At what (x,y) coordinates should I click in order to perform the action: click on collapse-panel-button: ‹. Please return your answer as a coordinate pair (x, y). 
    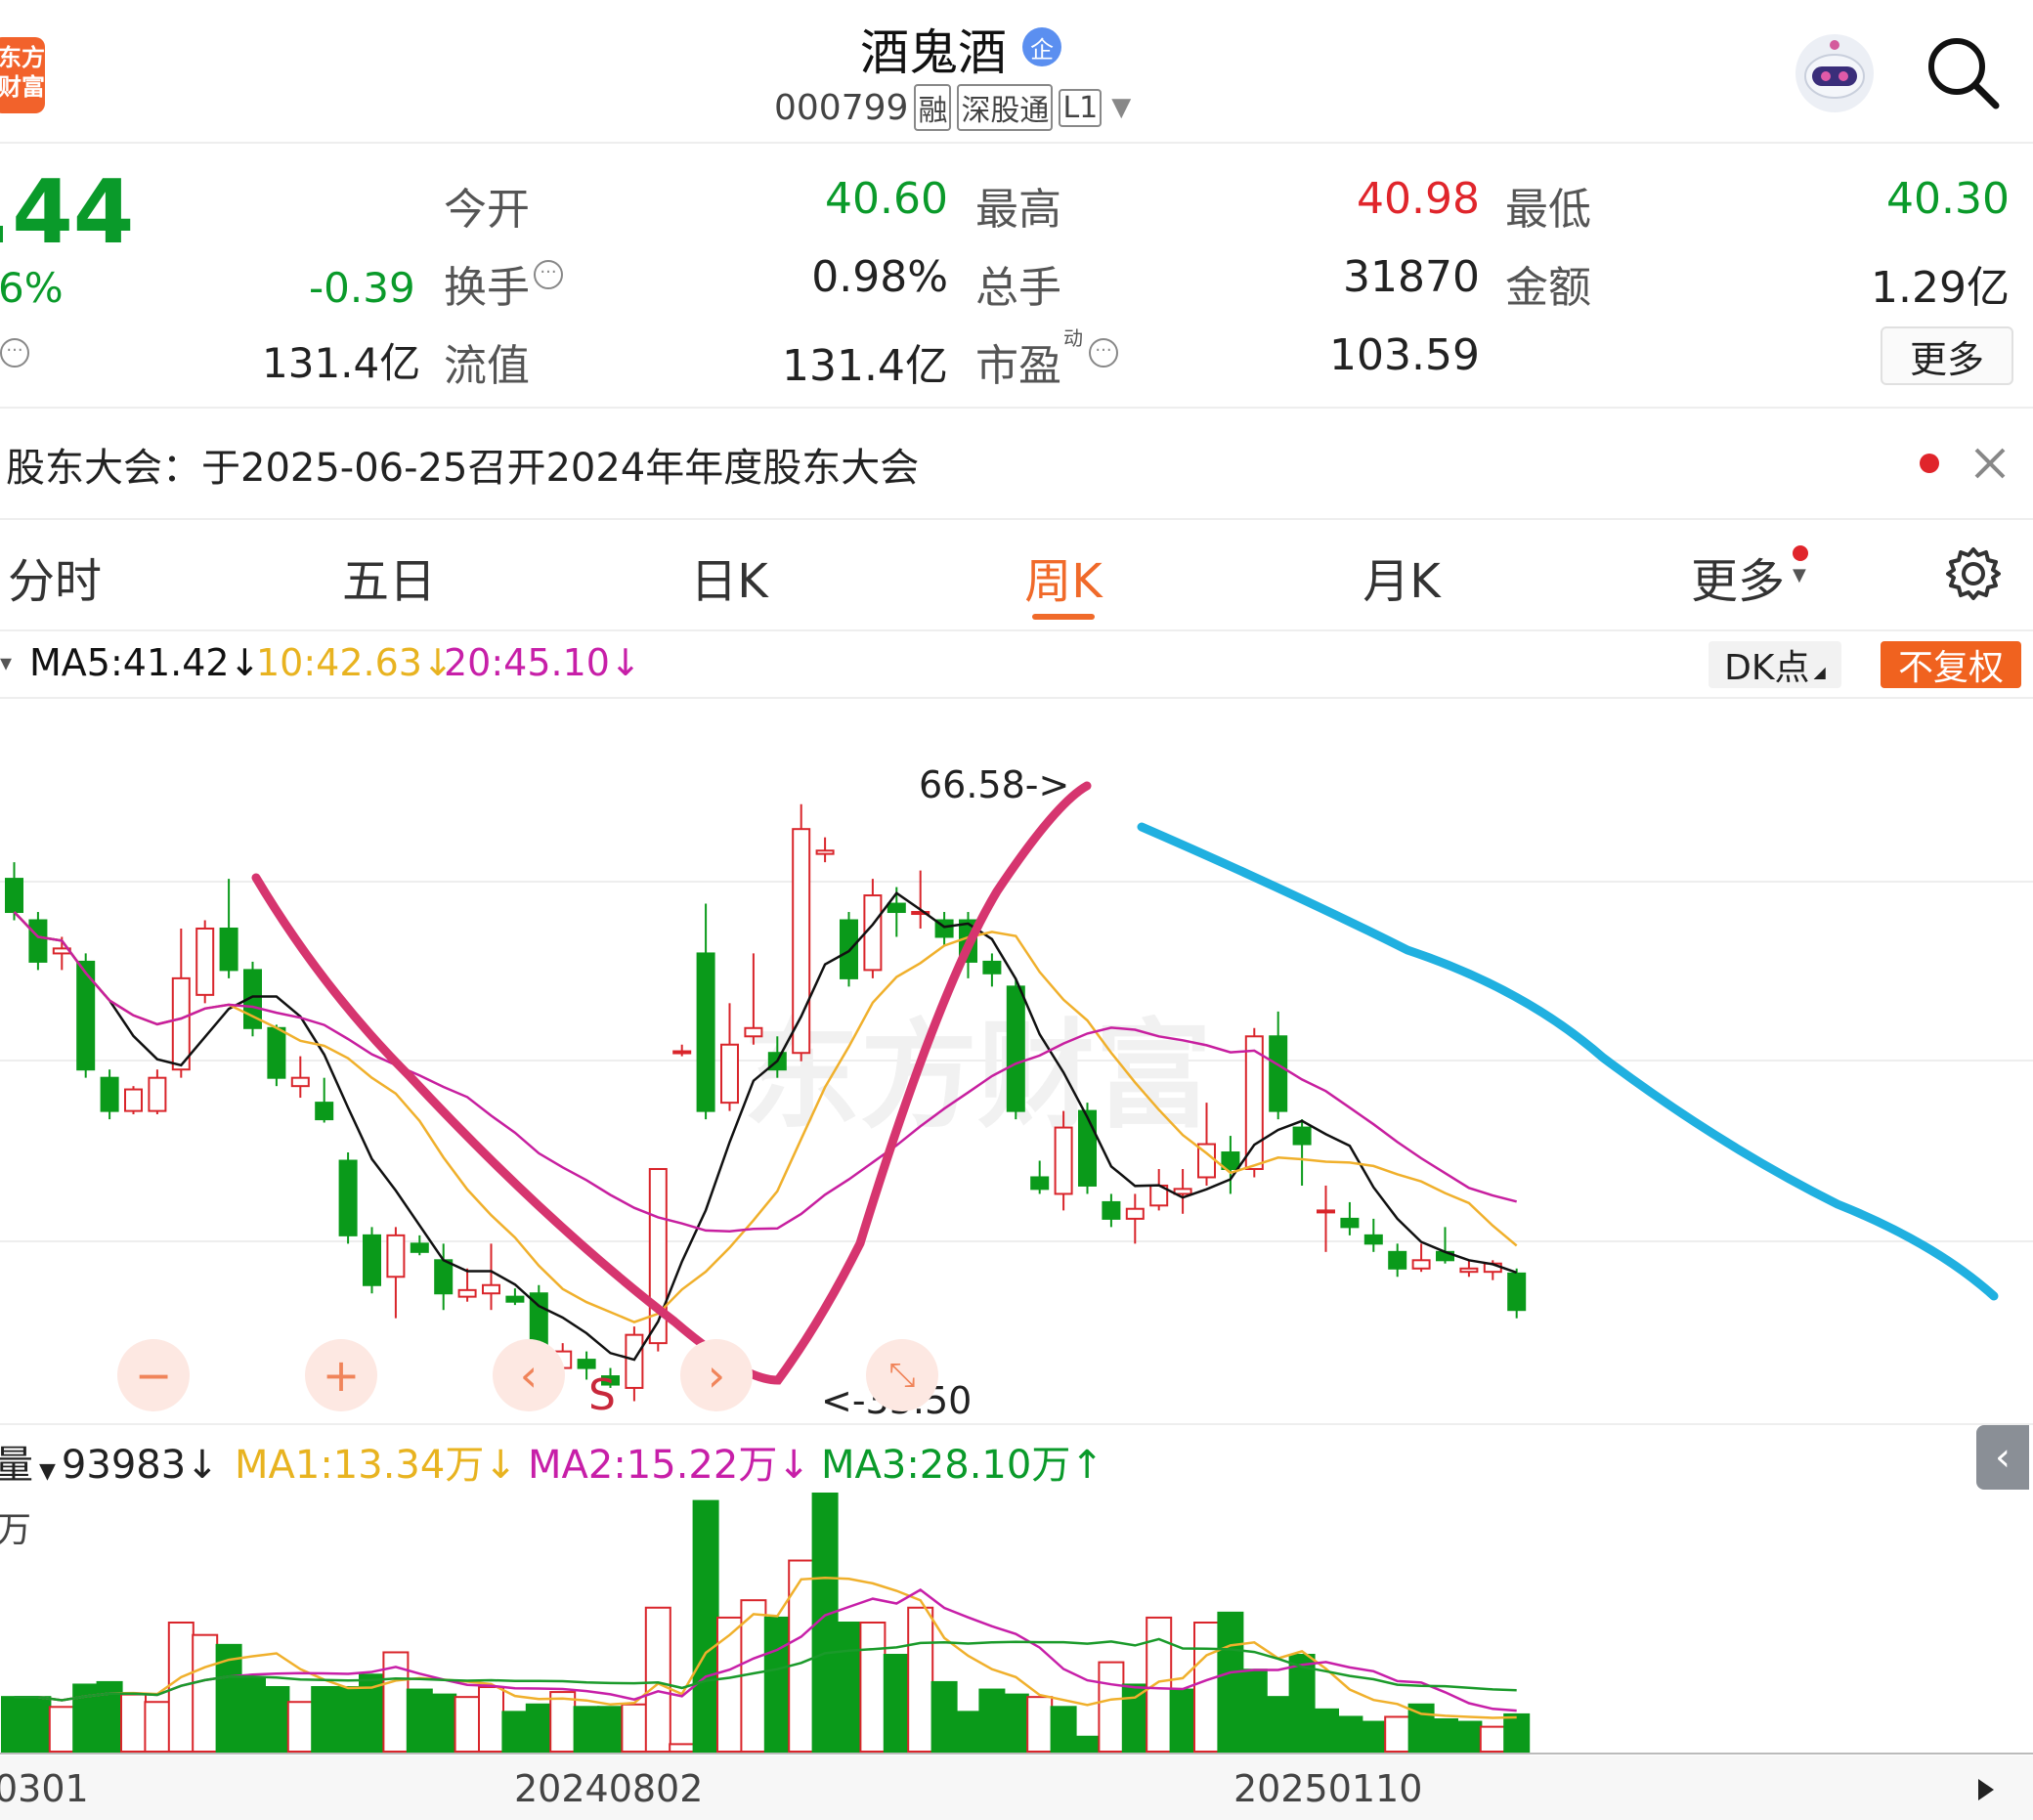
    Looking at the image, I should click on (2002, 1457).